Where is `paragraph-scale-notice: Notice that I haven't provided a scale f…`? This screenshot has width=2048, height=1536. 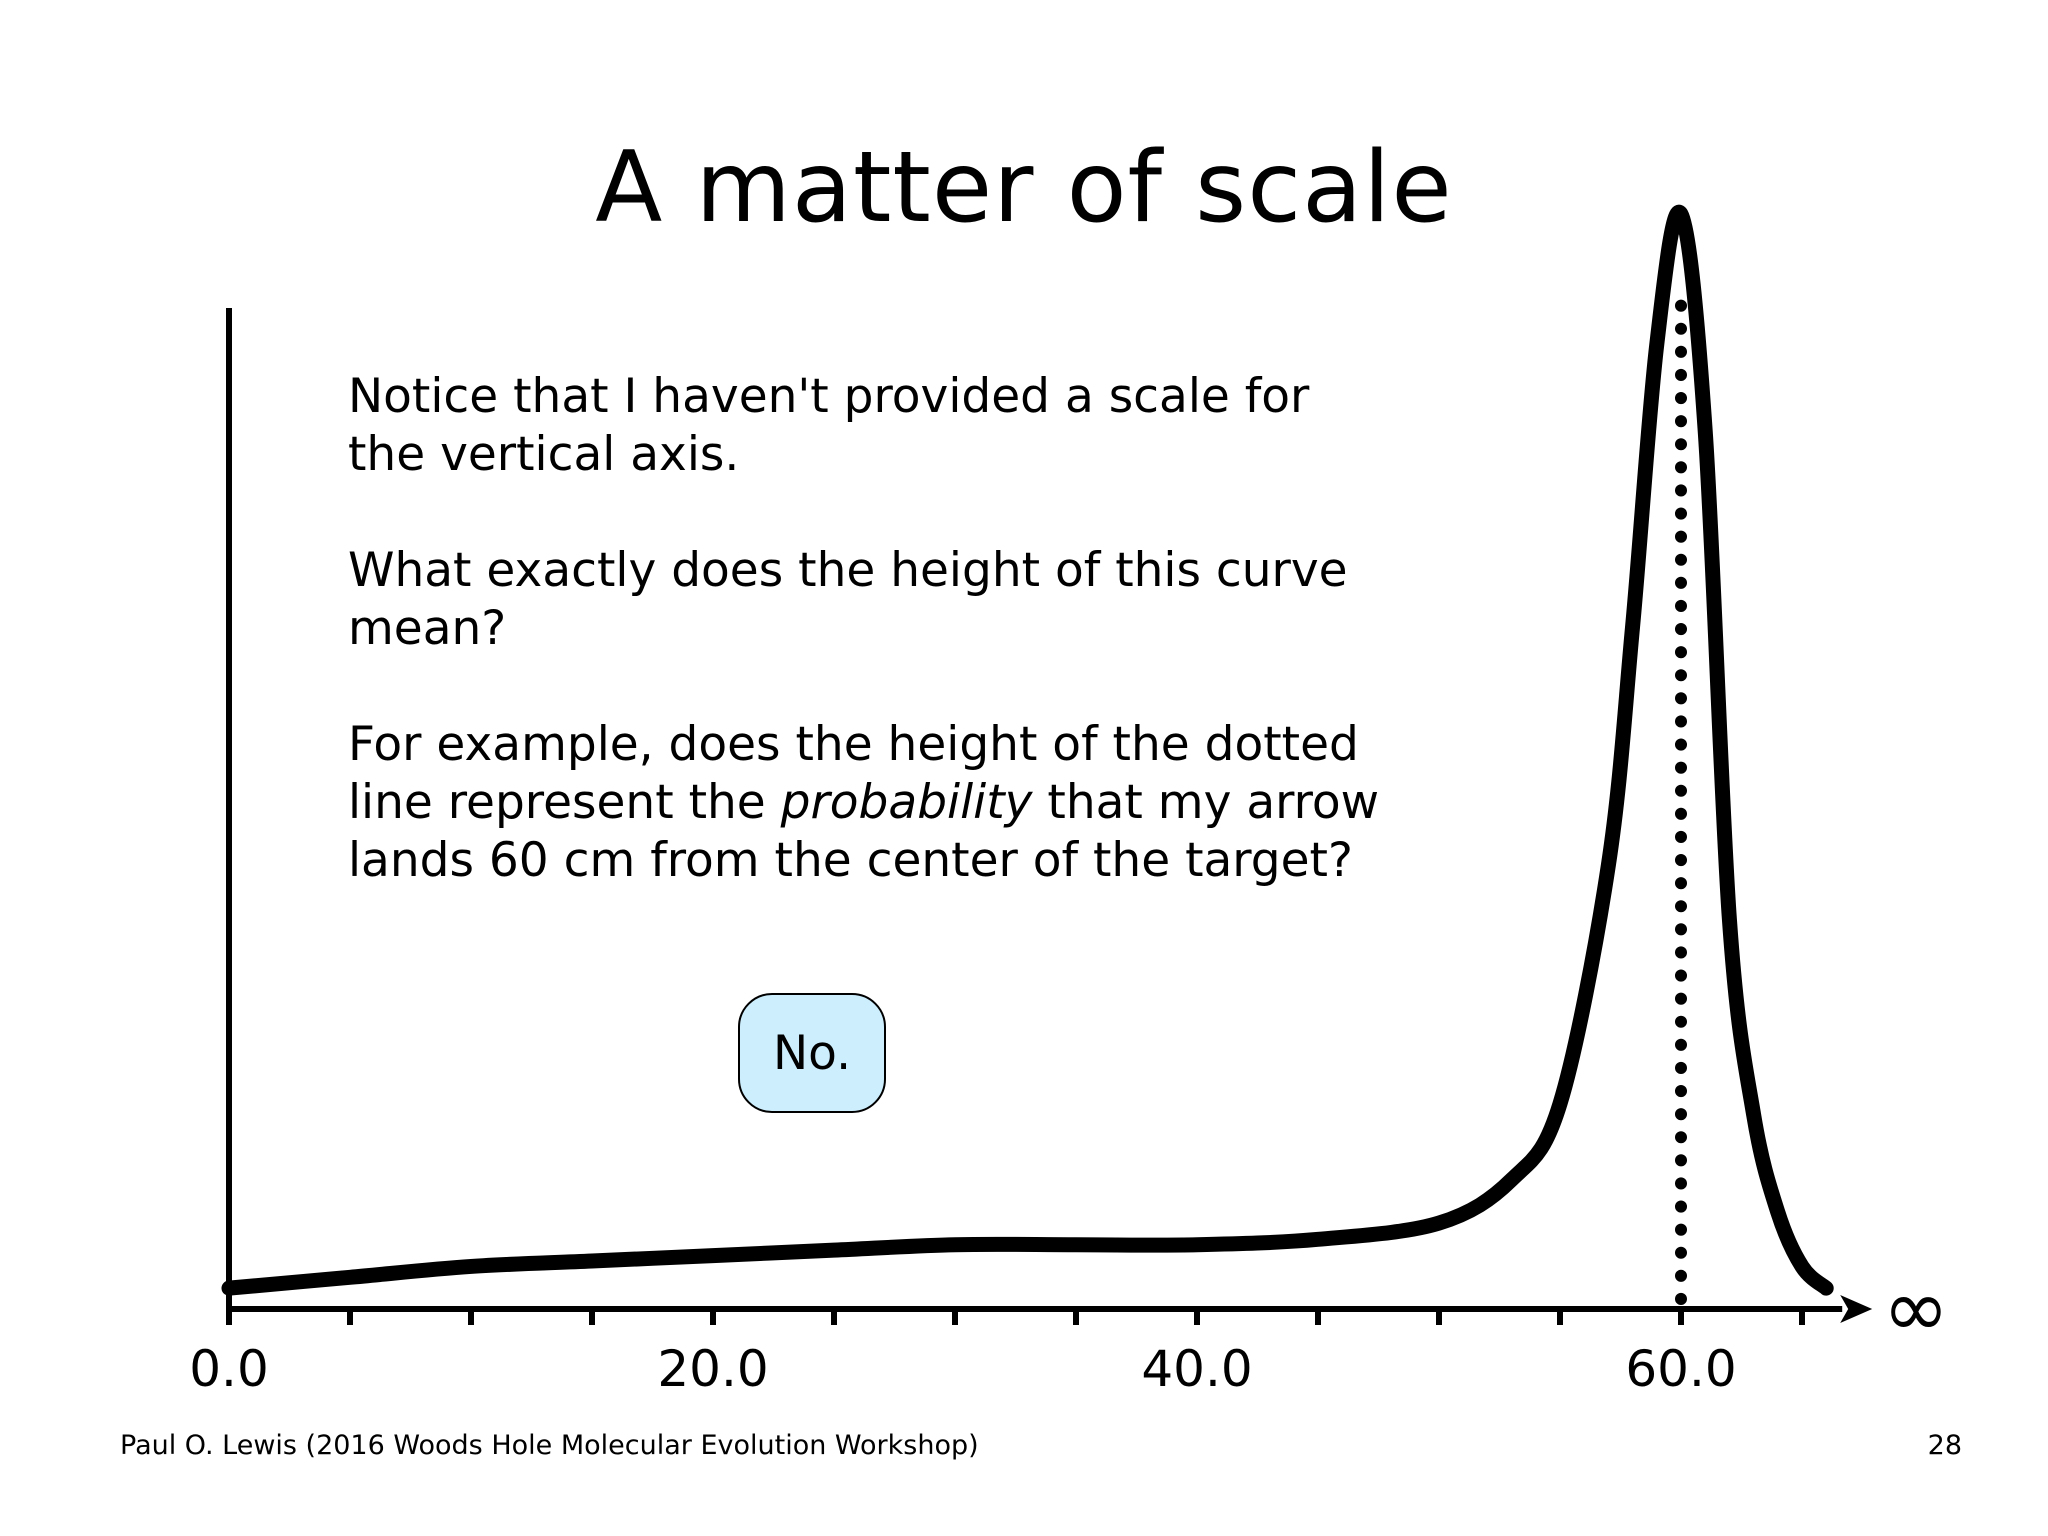
paragraph-scale-notice: Notice that I haven't provided a scale f… is located at coordinates (829, 425).